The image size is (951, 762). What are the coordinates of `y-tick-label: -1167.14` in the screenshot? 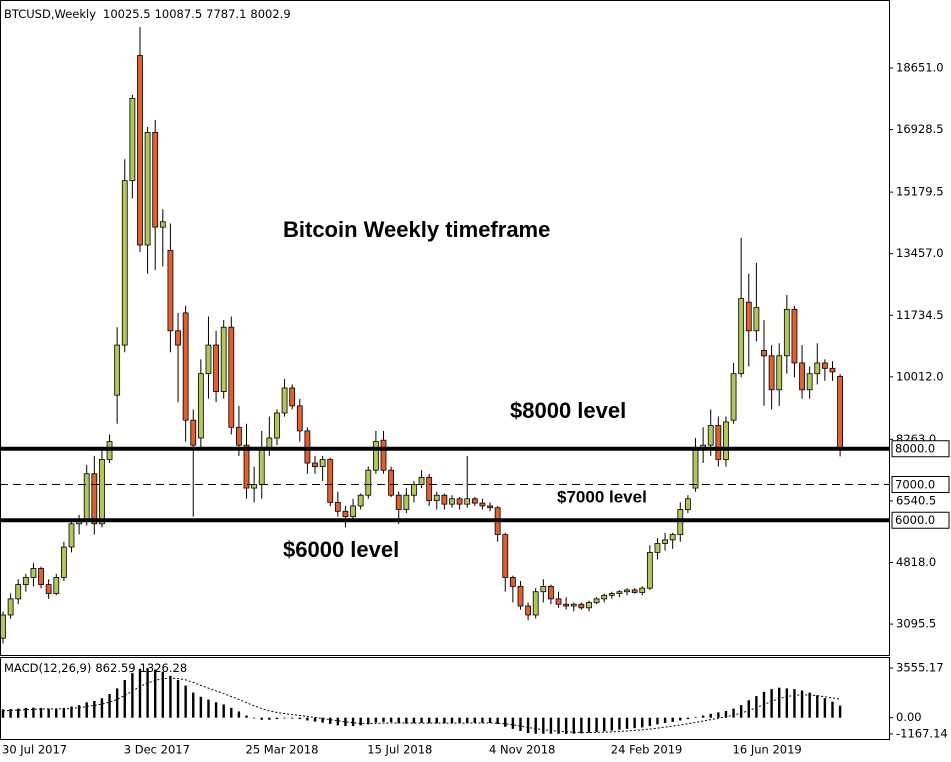 It's located at (922, 733).